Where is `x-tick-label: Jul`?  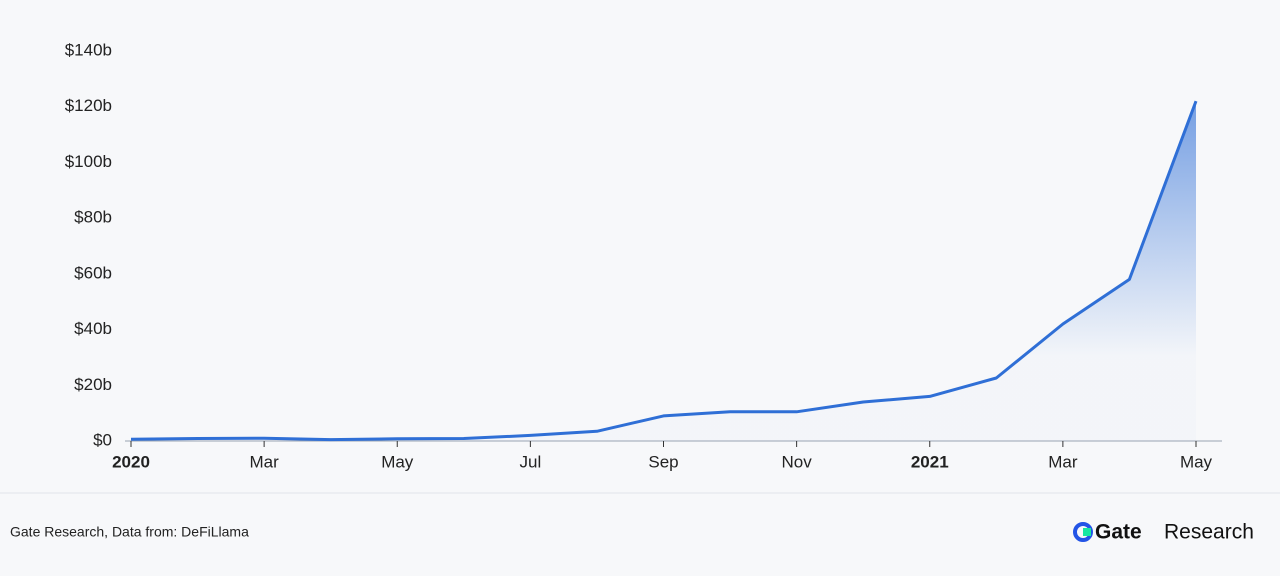
x-tick-label: Jul is located at coordinates (531, 461).